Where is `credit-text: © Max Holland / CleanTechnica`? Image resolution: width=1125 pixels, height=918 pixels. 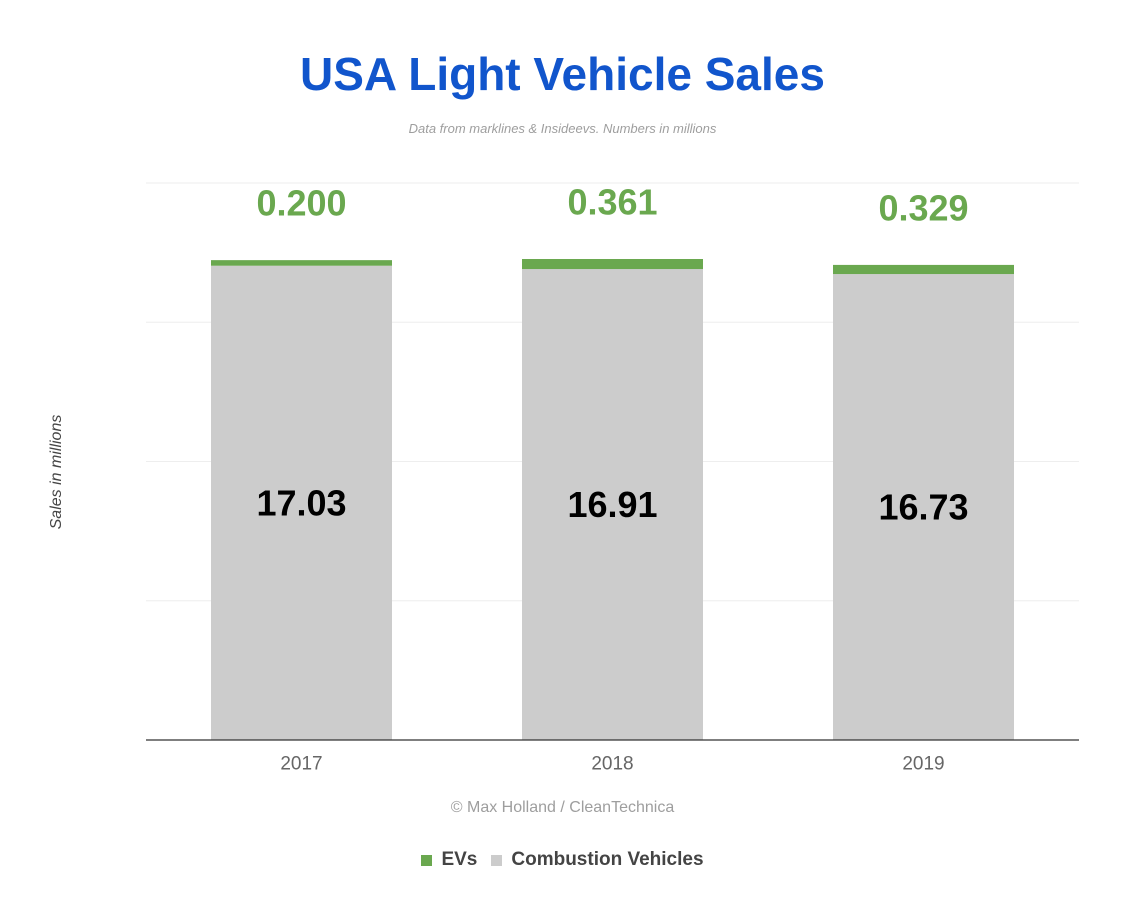 credit-text: © Max Holland / CleanTechnica is located at coordinates (562, 807).